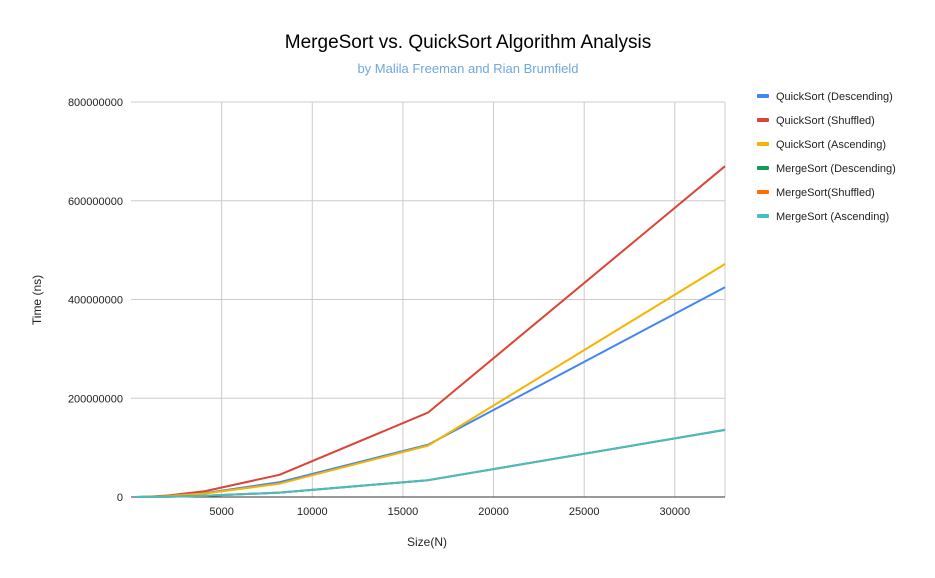 This screenshot has height=578, width=935. What do you see at coordinates (427, 542) in the screenshot?
I see `x-axis-title: Size(N)` at bounding box center [427, 542].